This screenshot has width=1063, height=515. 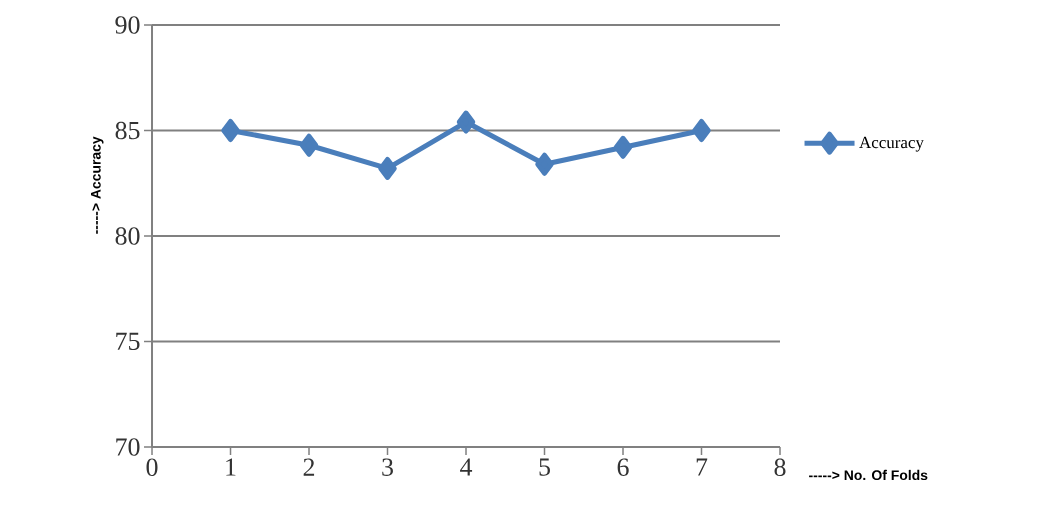 What do you see at coordinates (702, 467) in the screenshot?
I see `x-tick-label: 7` at bounding box center [702, 467].